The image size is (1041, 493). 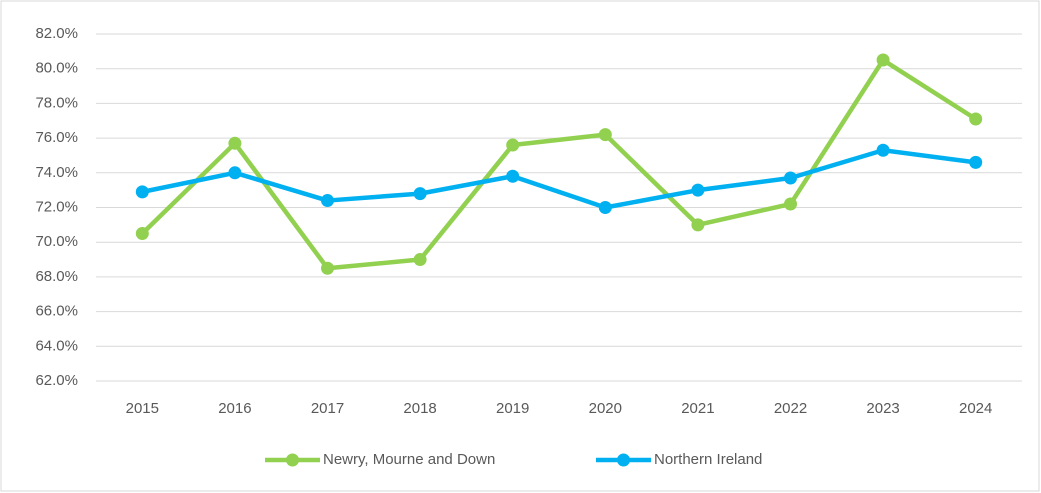 What do you see at coordinates (56, 172) in the screenshot?
I see `y-tick-label: 74.0%` at bounding box center [56, 172].